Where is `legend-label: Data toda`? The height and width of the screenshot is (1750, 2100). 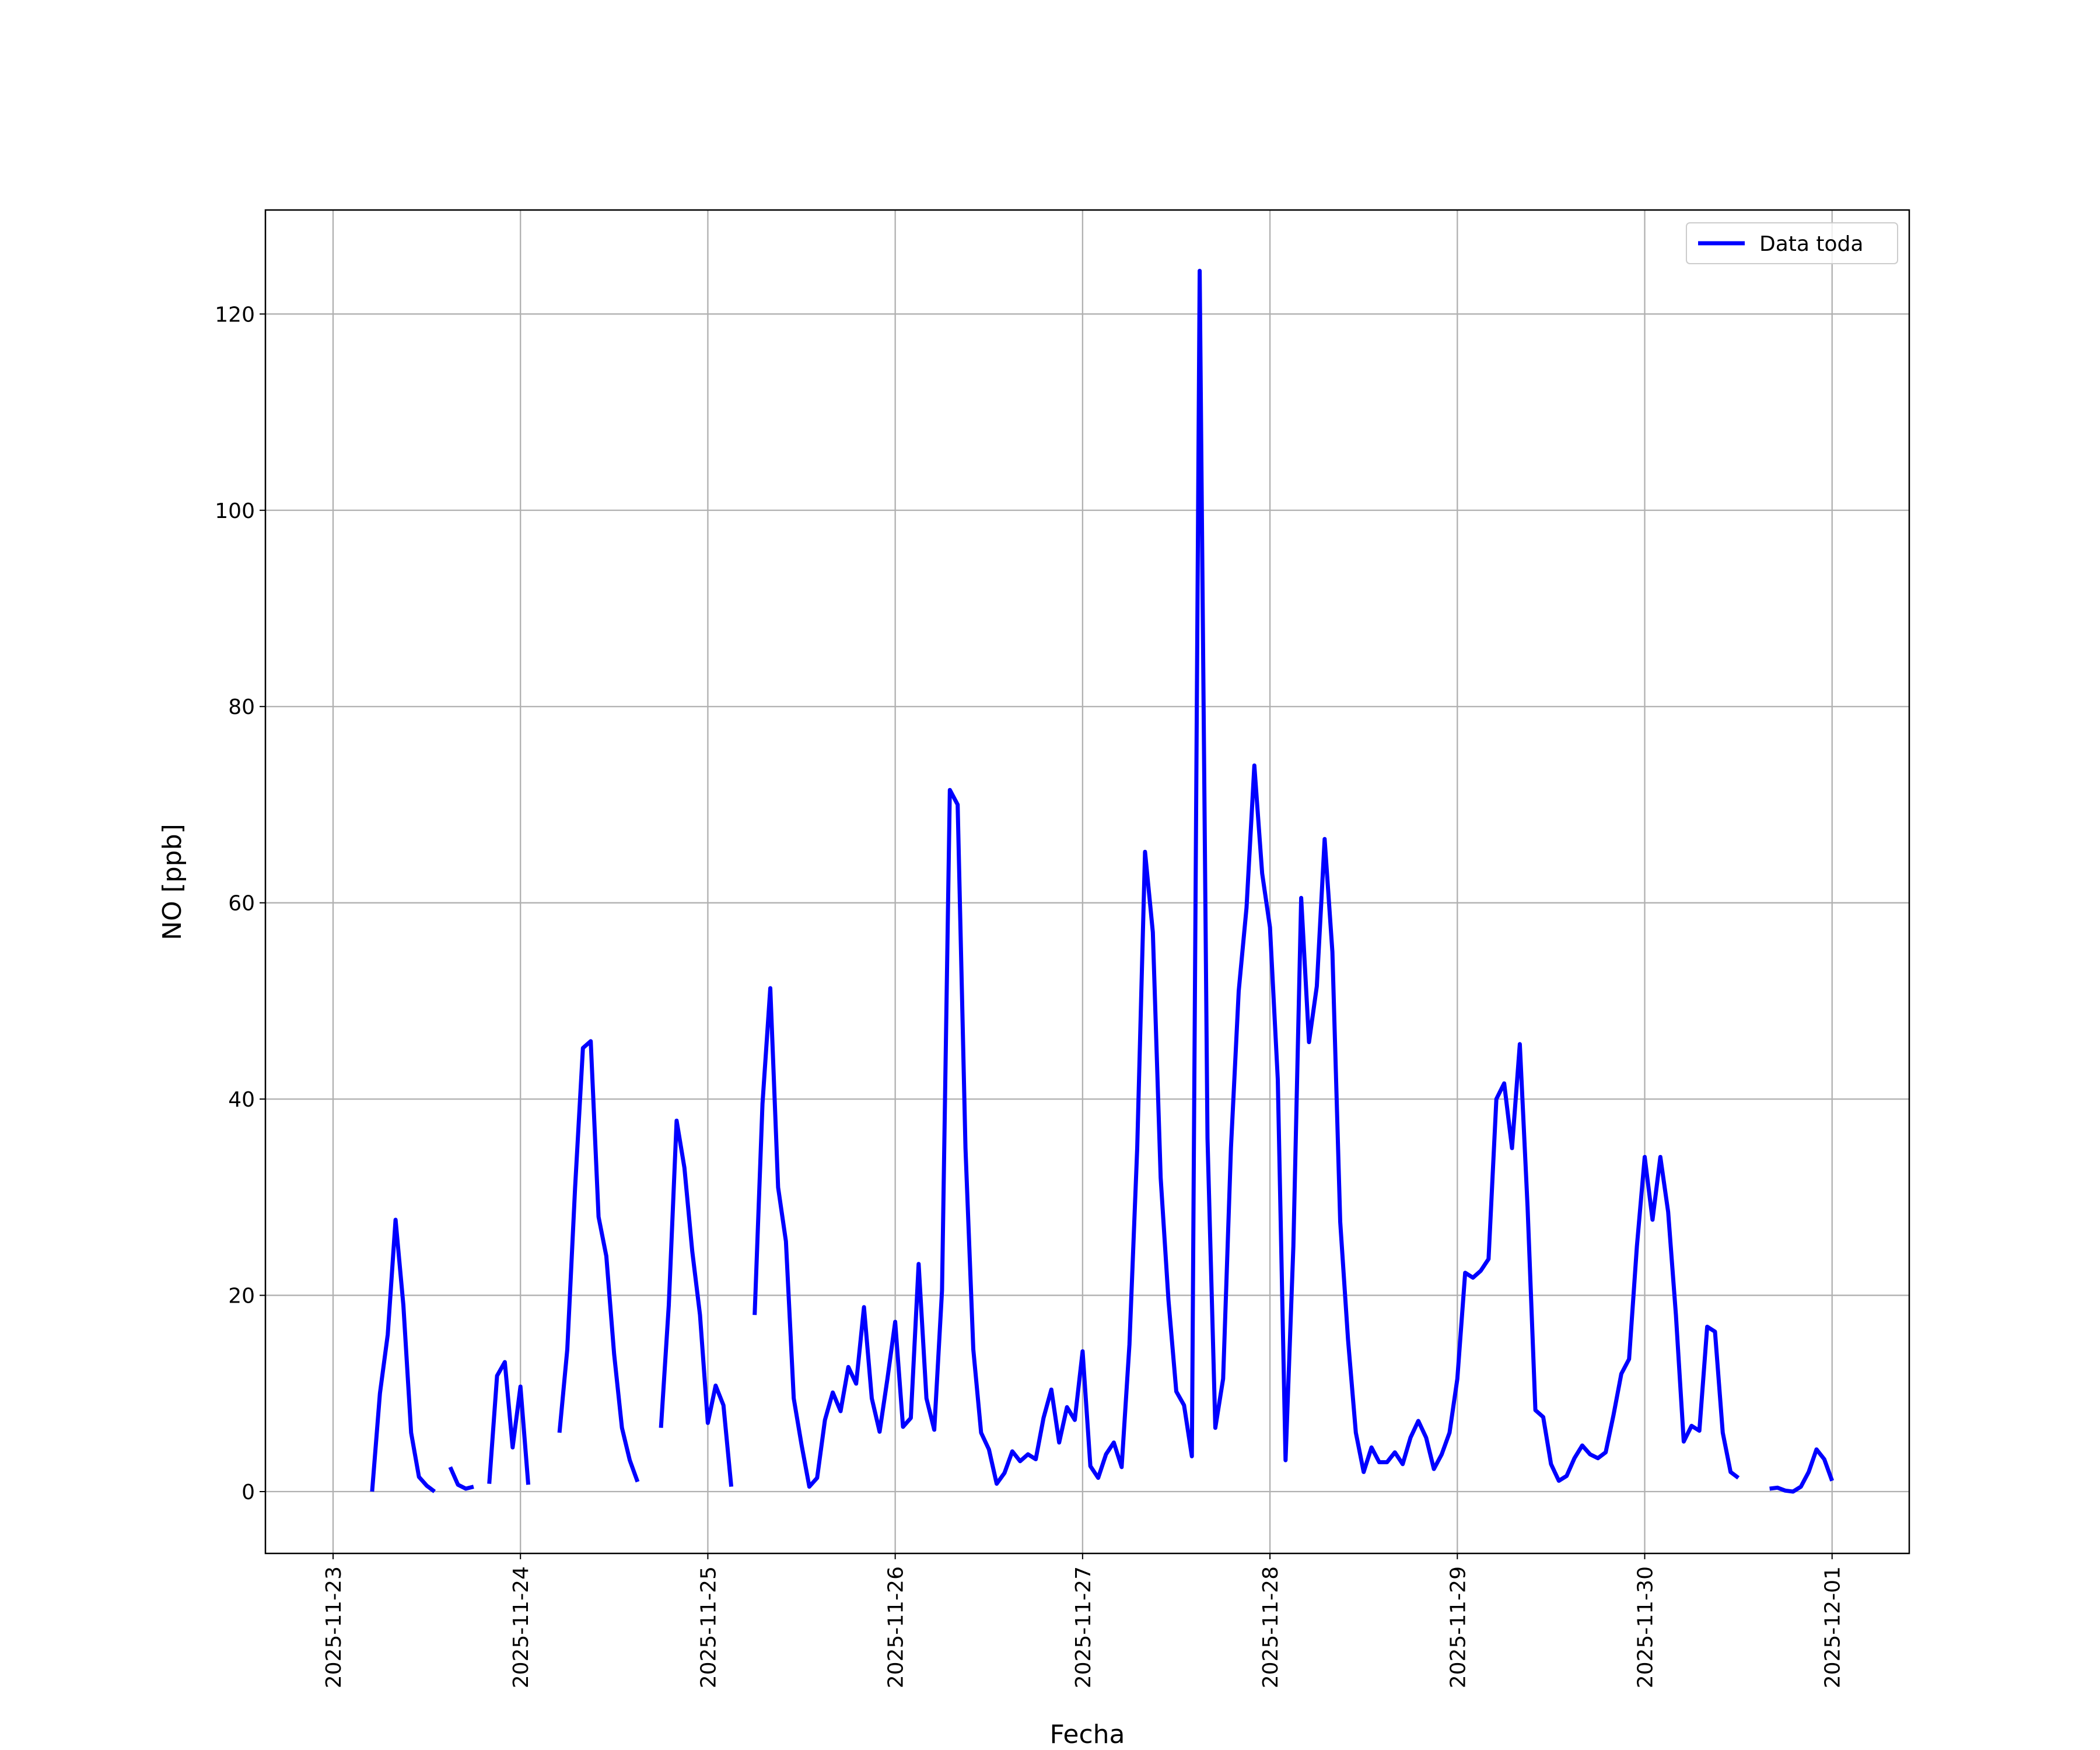 legend-label: Data toda is located at coordinates (1811, 244).